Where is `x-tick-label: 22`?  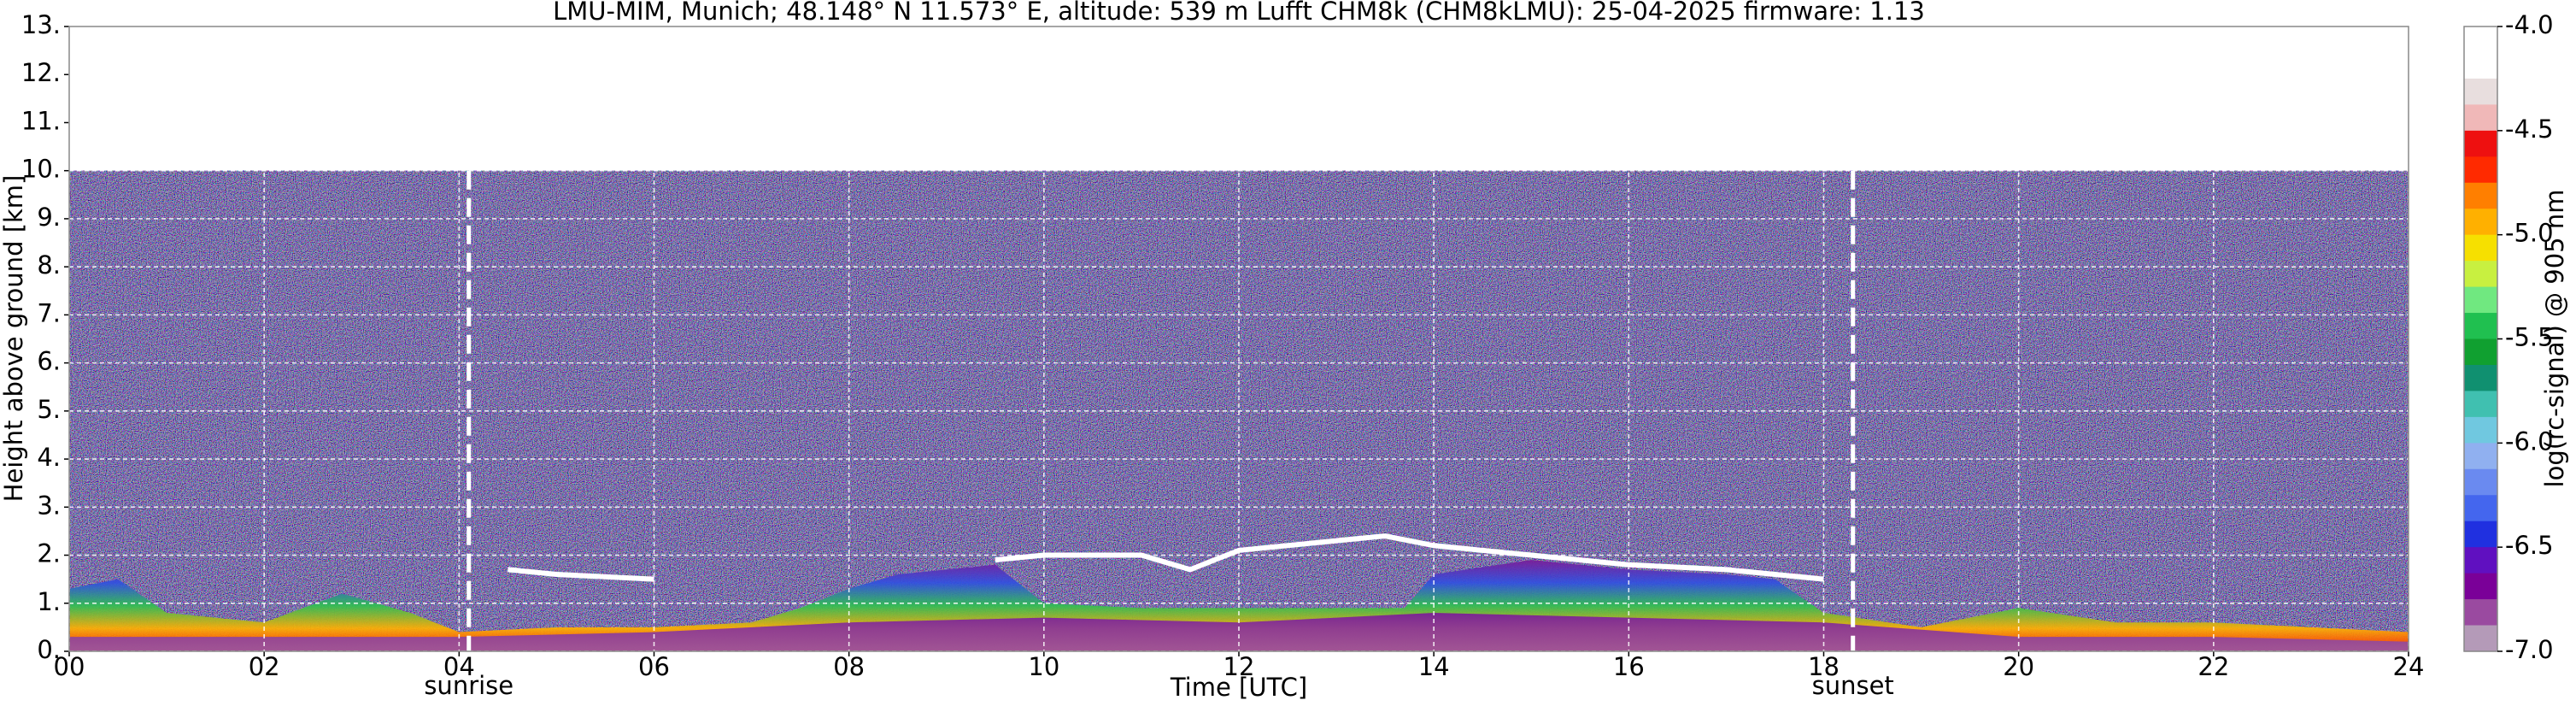
x-tick-label: 22 is located at coordinates (2213, 666).